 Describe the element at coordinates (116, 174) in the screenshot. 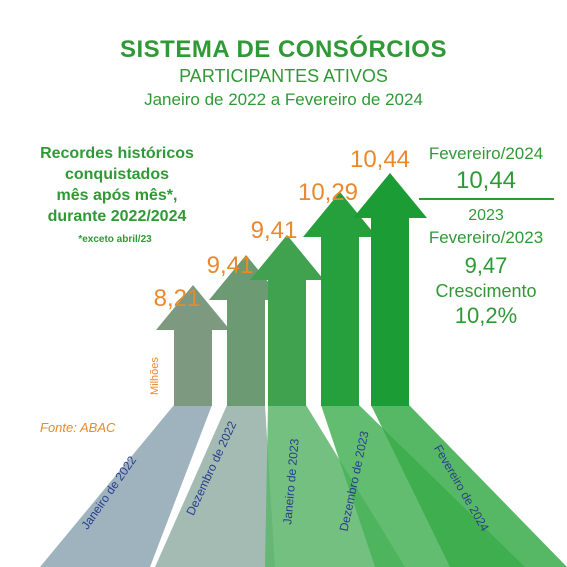

I see `records-line-2: conquistados` at that location.